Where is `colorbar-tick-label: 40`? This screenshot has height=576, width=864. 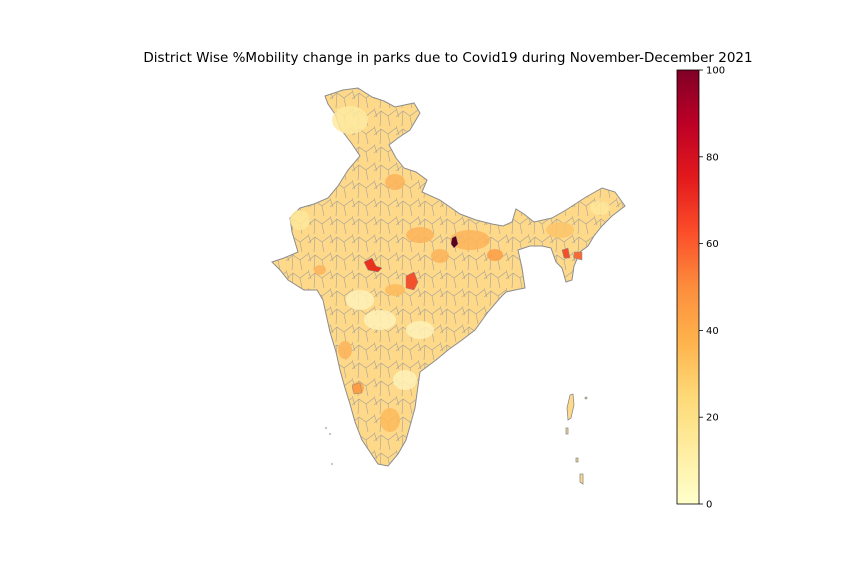 colorbar-tick-label: 40 is located at coordinates (712, 331).